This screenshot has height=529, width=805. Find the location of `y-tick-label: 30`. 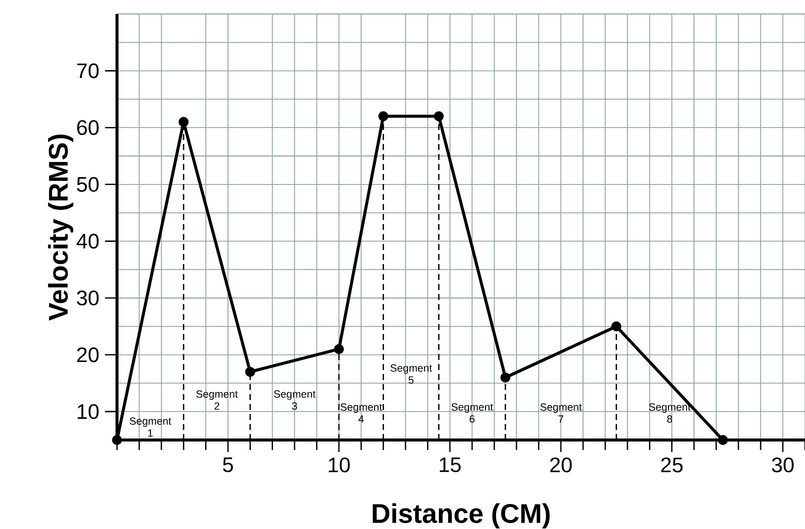

y-tick-label: 30 is located at coordinates (87, 298).